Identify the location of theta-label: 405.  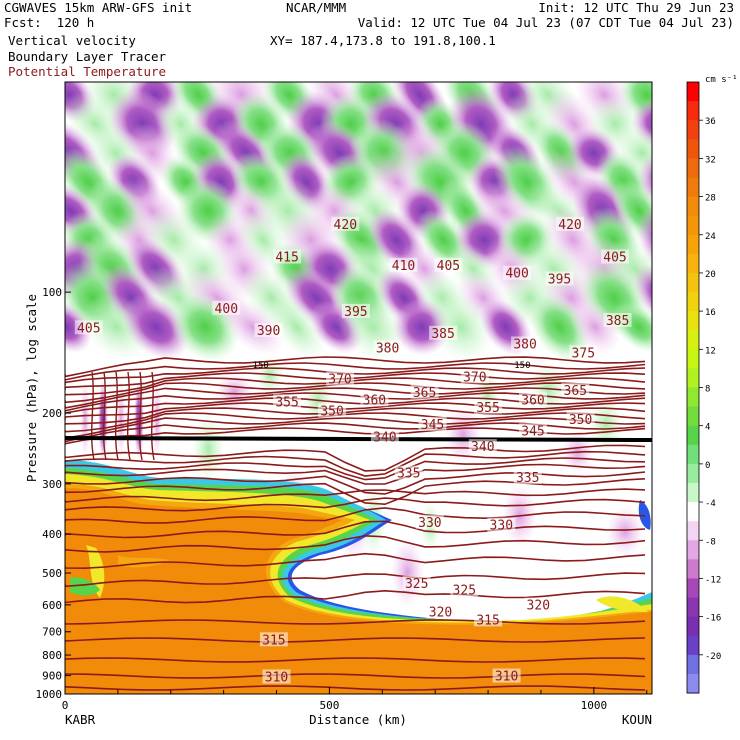
(614, 258).